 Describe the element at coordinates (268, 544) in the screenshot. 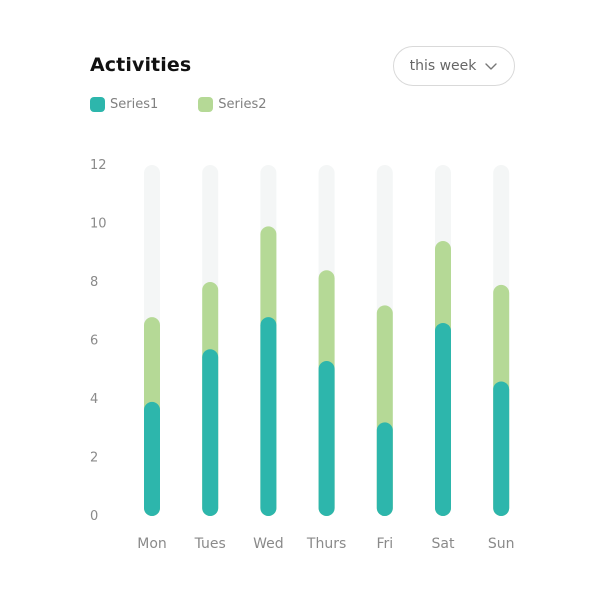

I see `x-category-label: Wed` at that location.